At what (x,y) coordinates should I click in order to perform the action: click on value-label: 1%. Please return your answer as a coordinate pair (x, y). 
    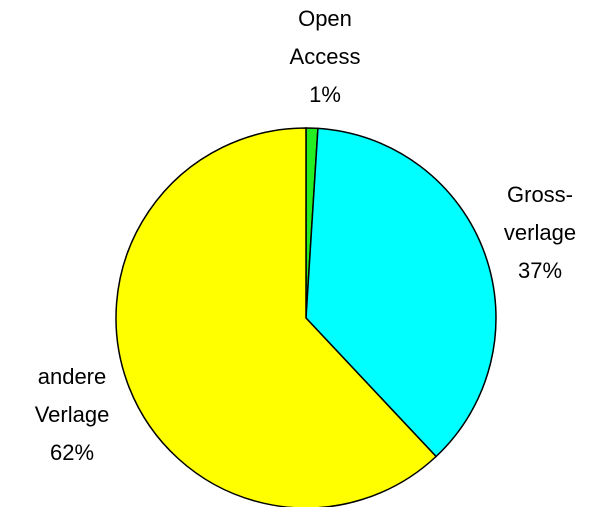
    Looking at the image, I should click on (325, 94).